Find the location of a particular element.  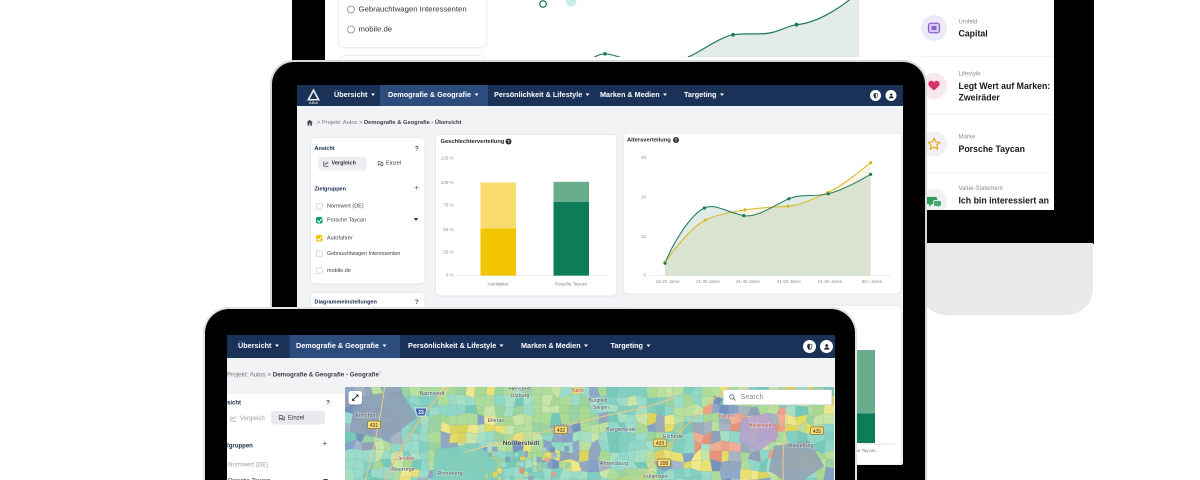

svg-text: 51-60 Jahre is located at coordinates (830, 281).